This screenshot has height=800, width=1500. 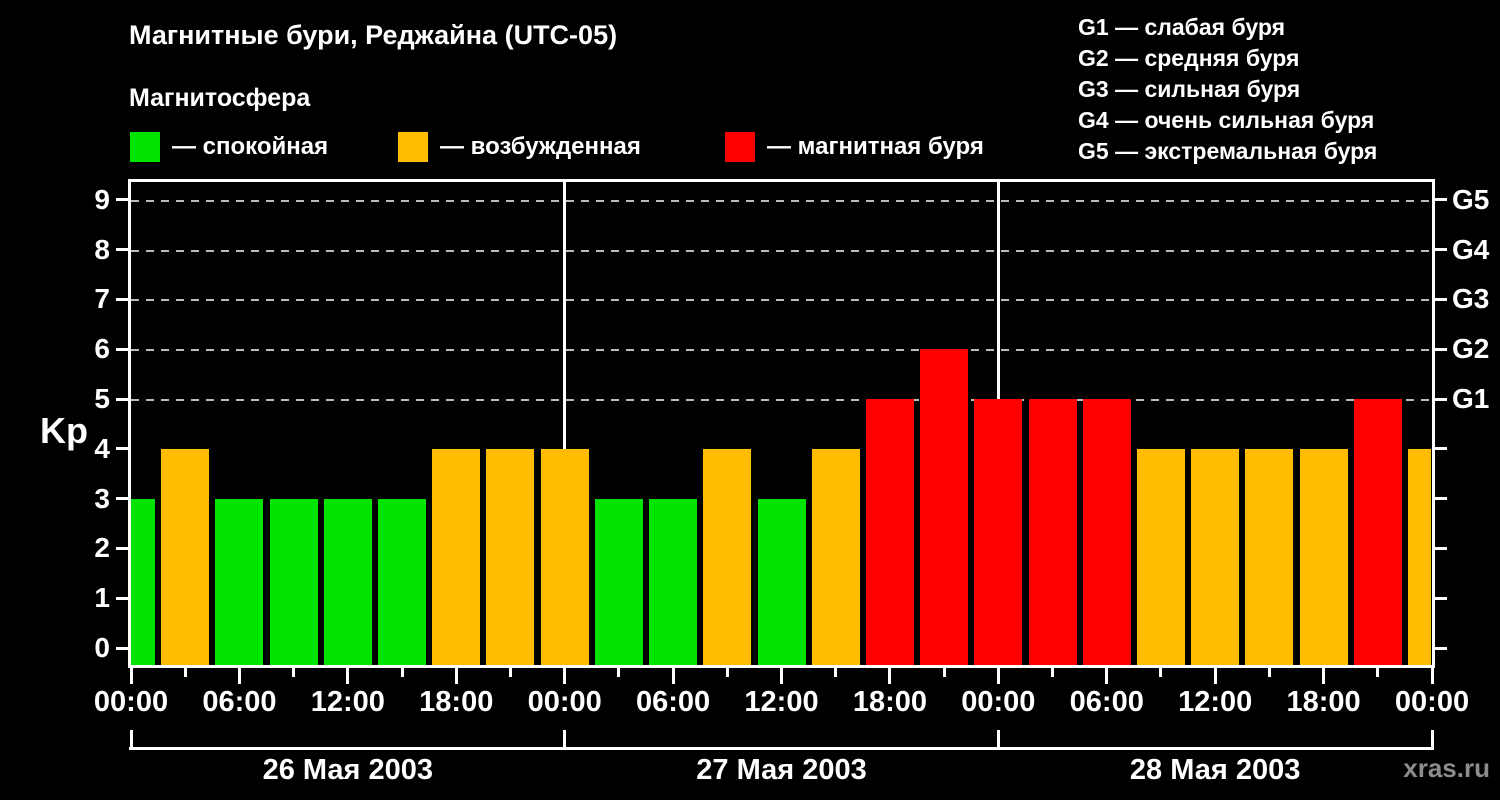 I want to click on y-axis-label: 7, so click(x=102, y=299).